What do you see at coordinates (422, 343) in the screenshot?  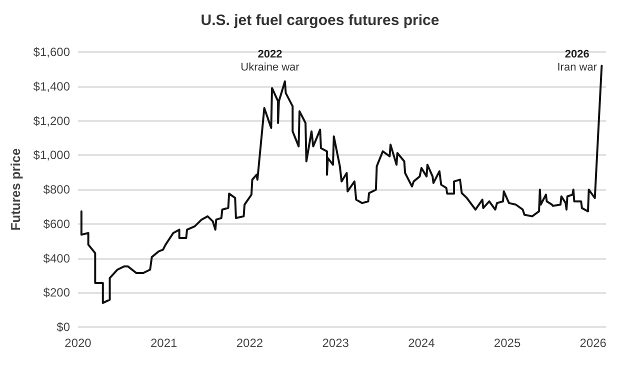 I see `x-tick-label: 2024` at bounding box center [422, 343].